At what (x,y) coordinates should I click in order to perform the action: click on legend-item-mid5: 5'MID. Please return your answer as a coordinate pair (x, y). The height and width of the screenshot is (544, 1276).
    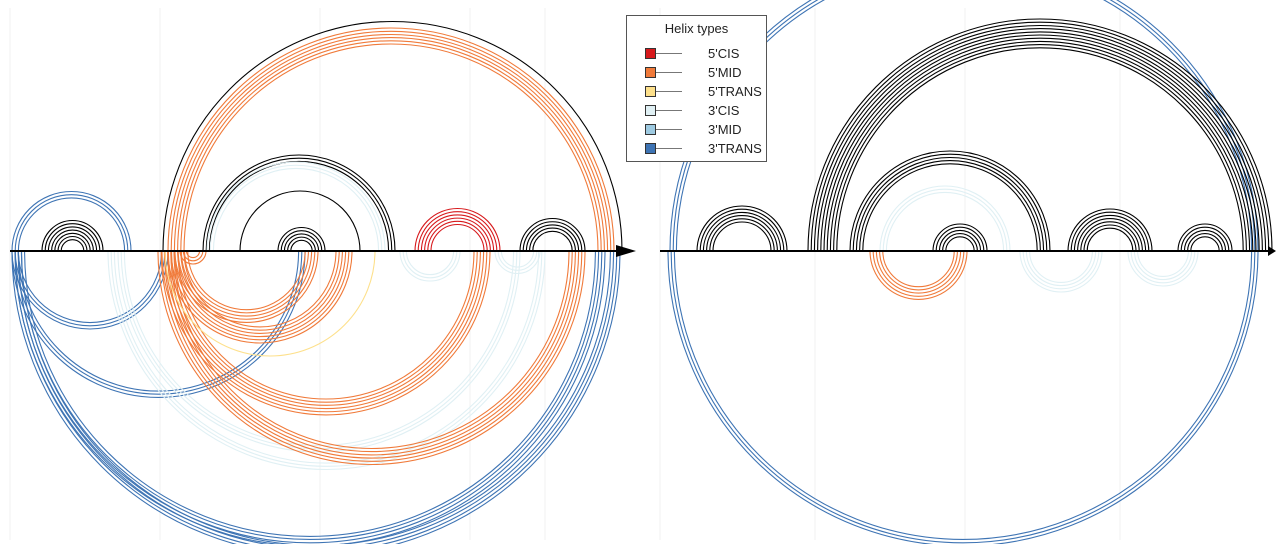
    Looking at the image, I should click on (704, 73).